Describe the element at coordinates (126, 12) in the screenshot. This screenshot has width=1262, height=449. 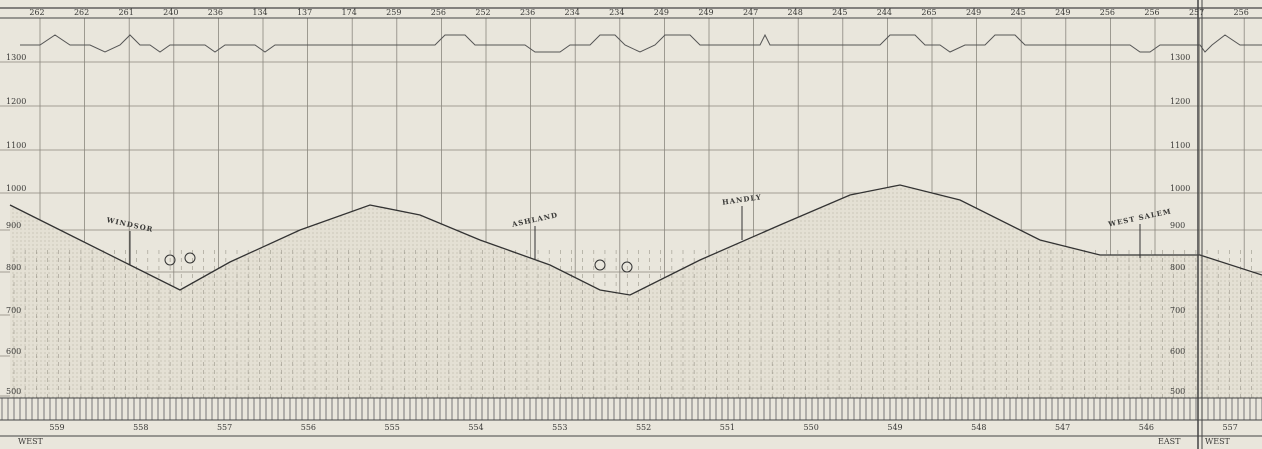
I see `header-number: 261` at that location.